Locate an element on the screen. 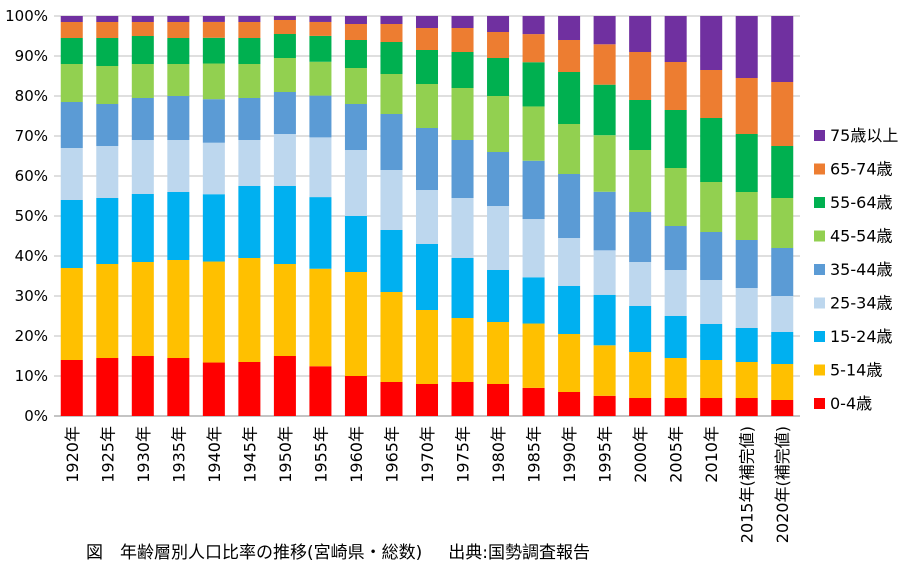 This screenshot has width=920, height=577. y-tick-label: 40% is located at coordinates (31, 256).